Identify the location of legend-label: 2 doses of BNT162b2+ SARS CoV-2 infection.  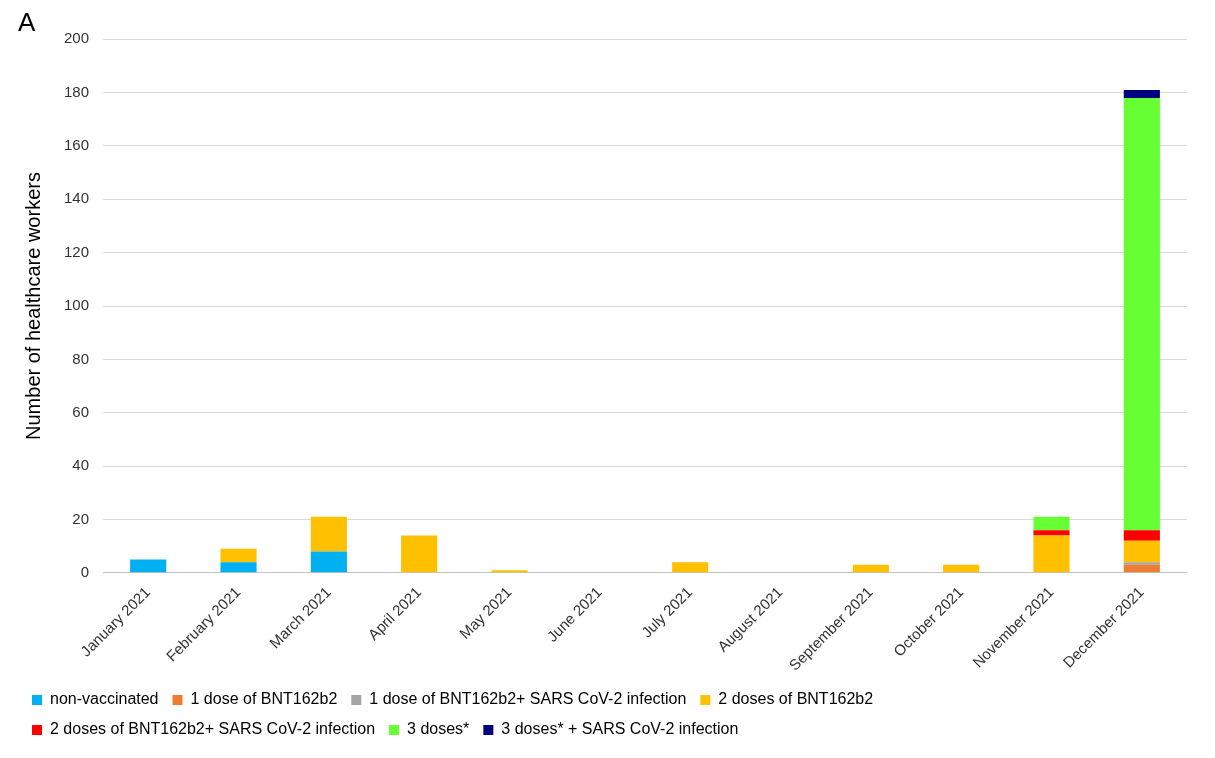
(213, 729).